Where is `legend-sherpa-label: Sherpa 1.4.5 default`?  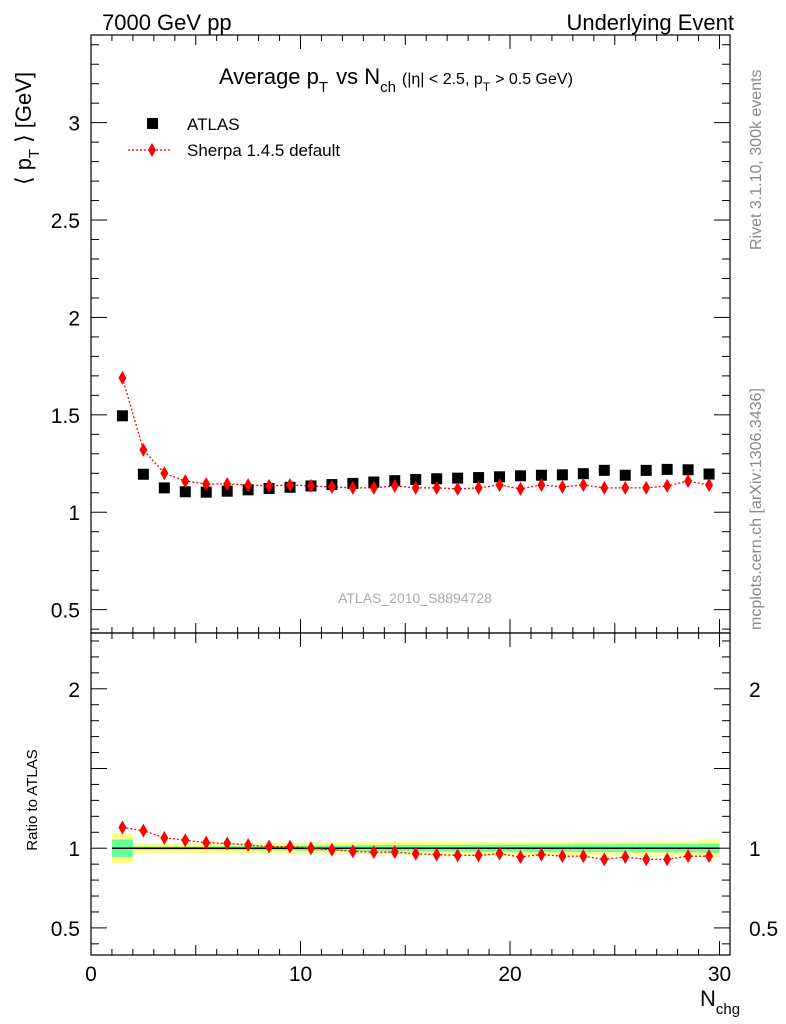
legend-sherpa-label: Sherpa 1.4.5 default is located at coordinates (263, 150).